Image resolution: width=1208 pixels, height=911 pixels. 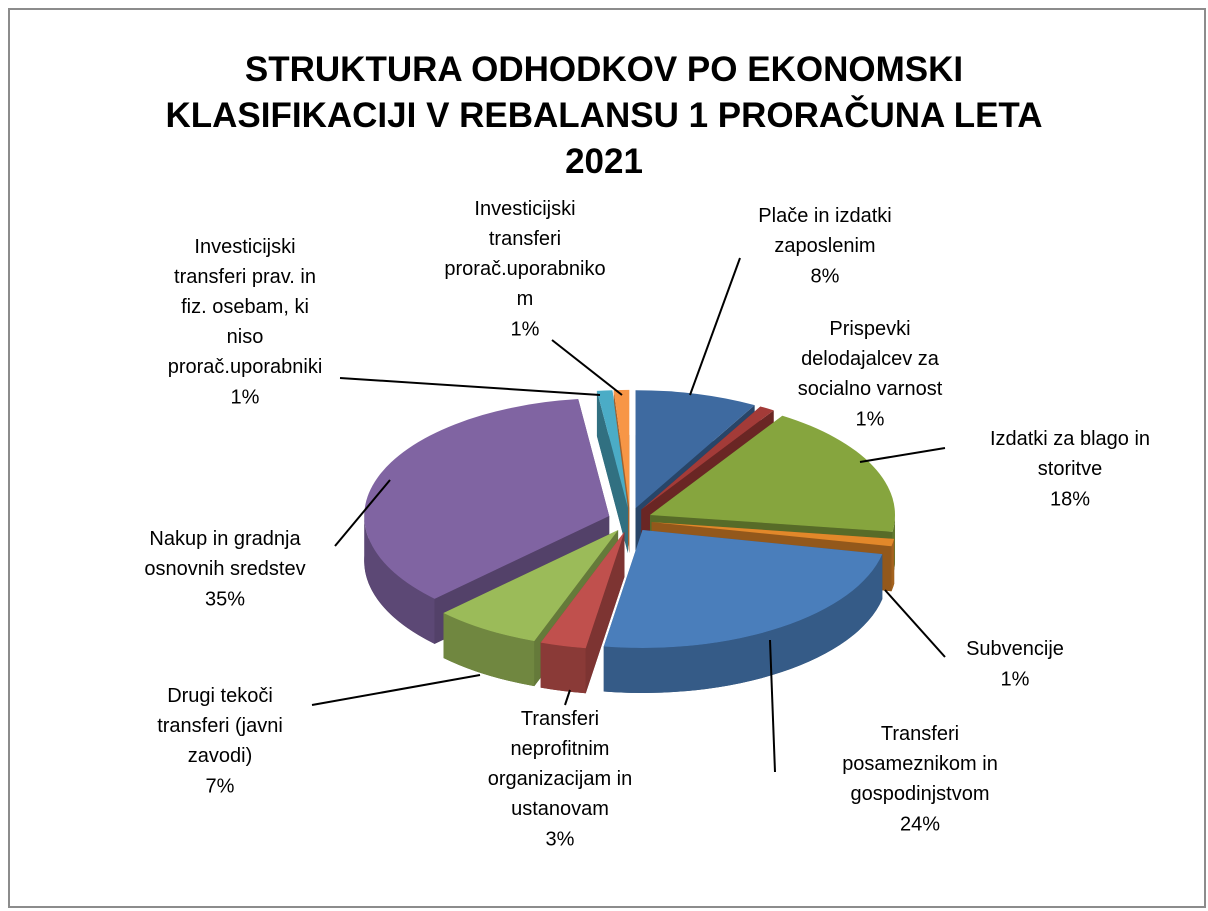 What do you see at coordinates (220, 786) in the screenshot?
I see `data-label-value: 7%` at bounding box center [220, 786].